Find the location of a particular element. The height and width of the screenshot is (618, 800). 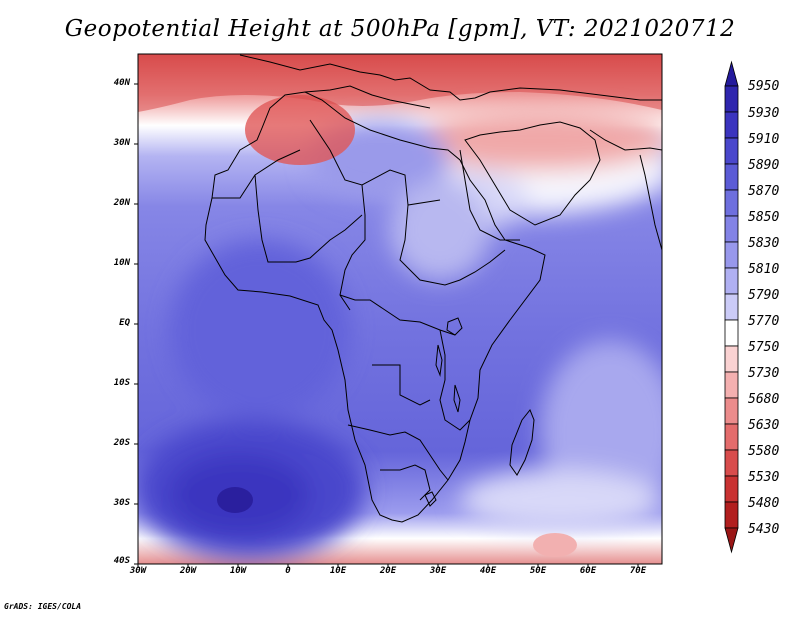

lon-tick-marks is located at coordinates (388, 566).